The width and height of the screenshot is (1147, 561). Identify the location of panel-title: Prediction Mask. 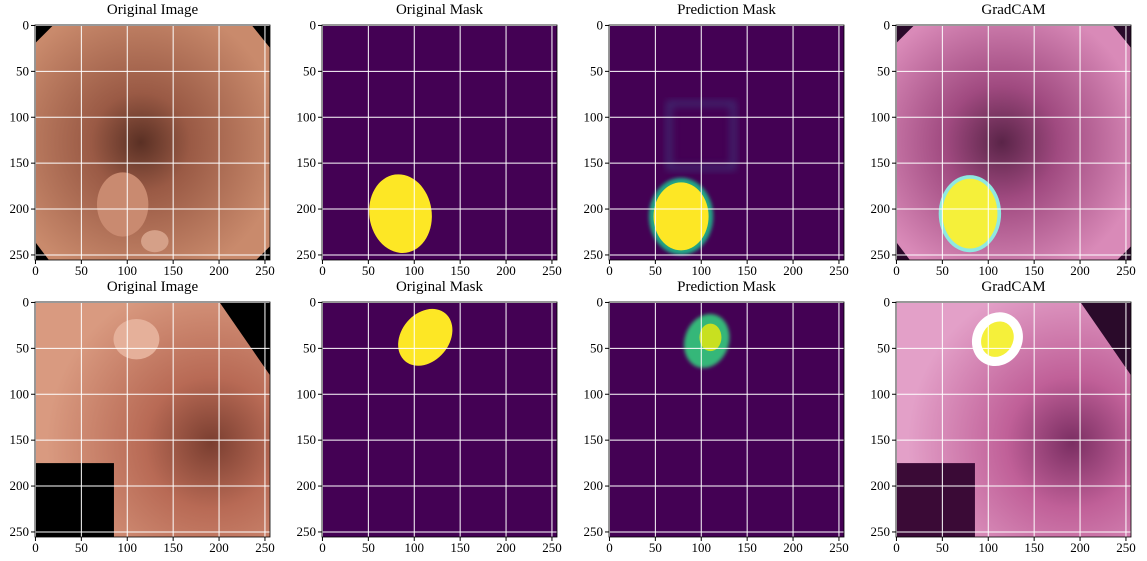
(726, 287).